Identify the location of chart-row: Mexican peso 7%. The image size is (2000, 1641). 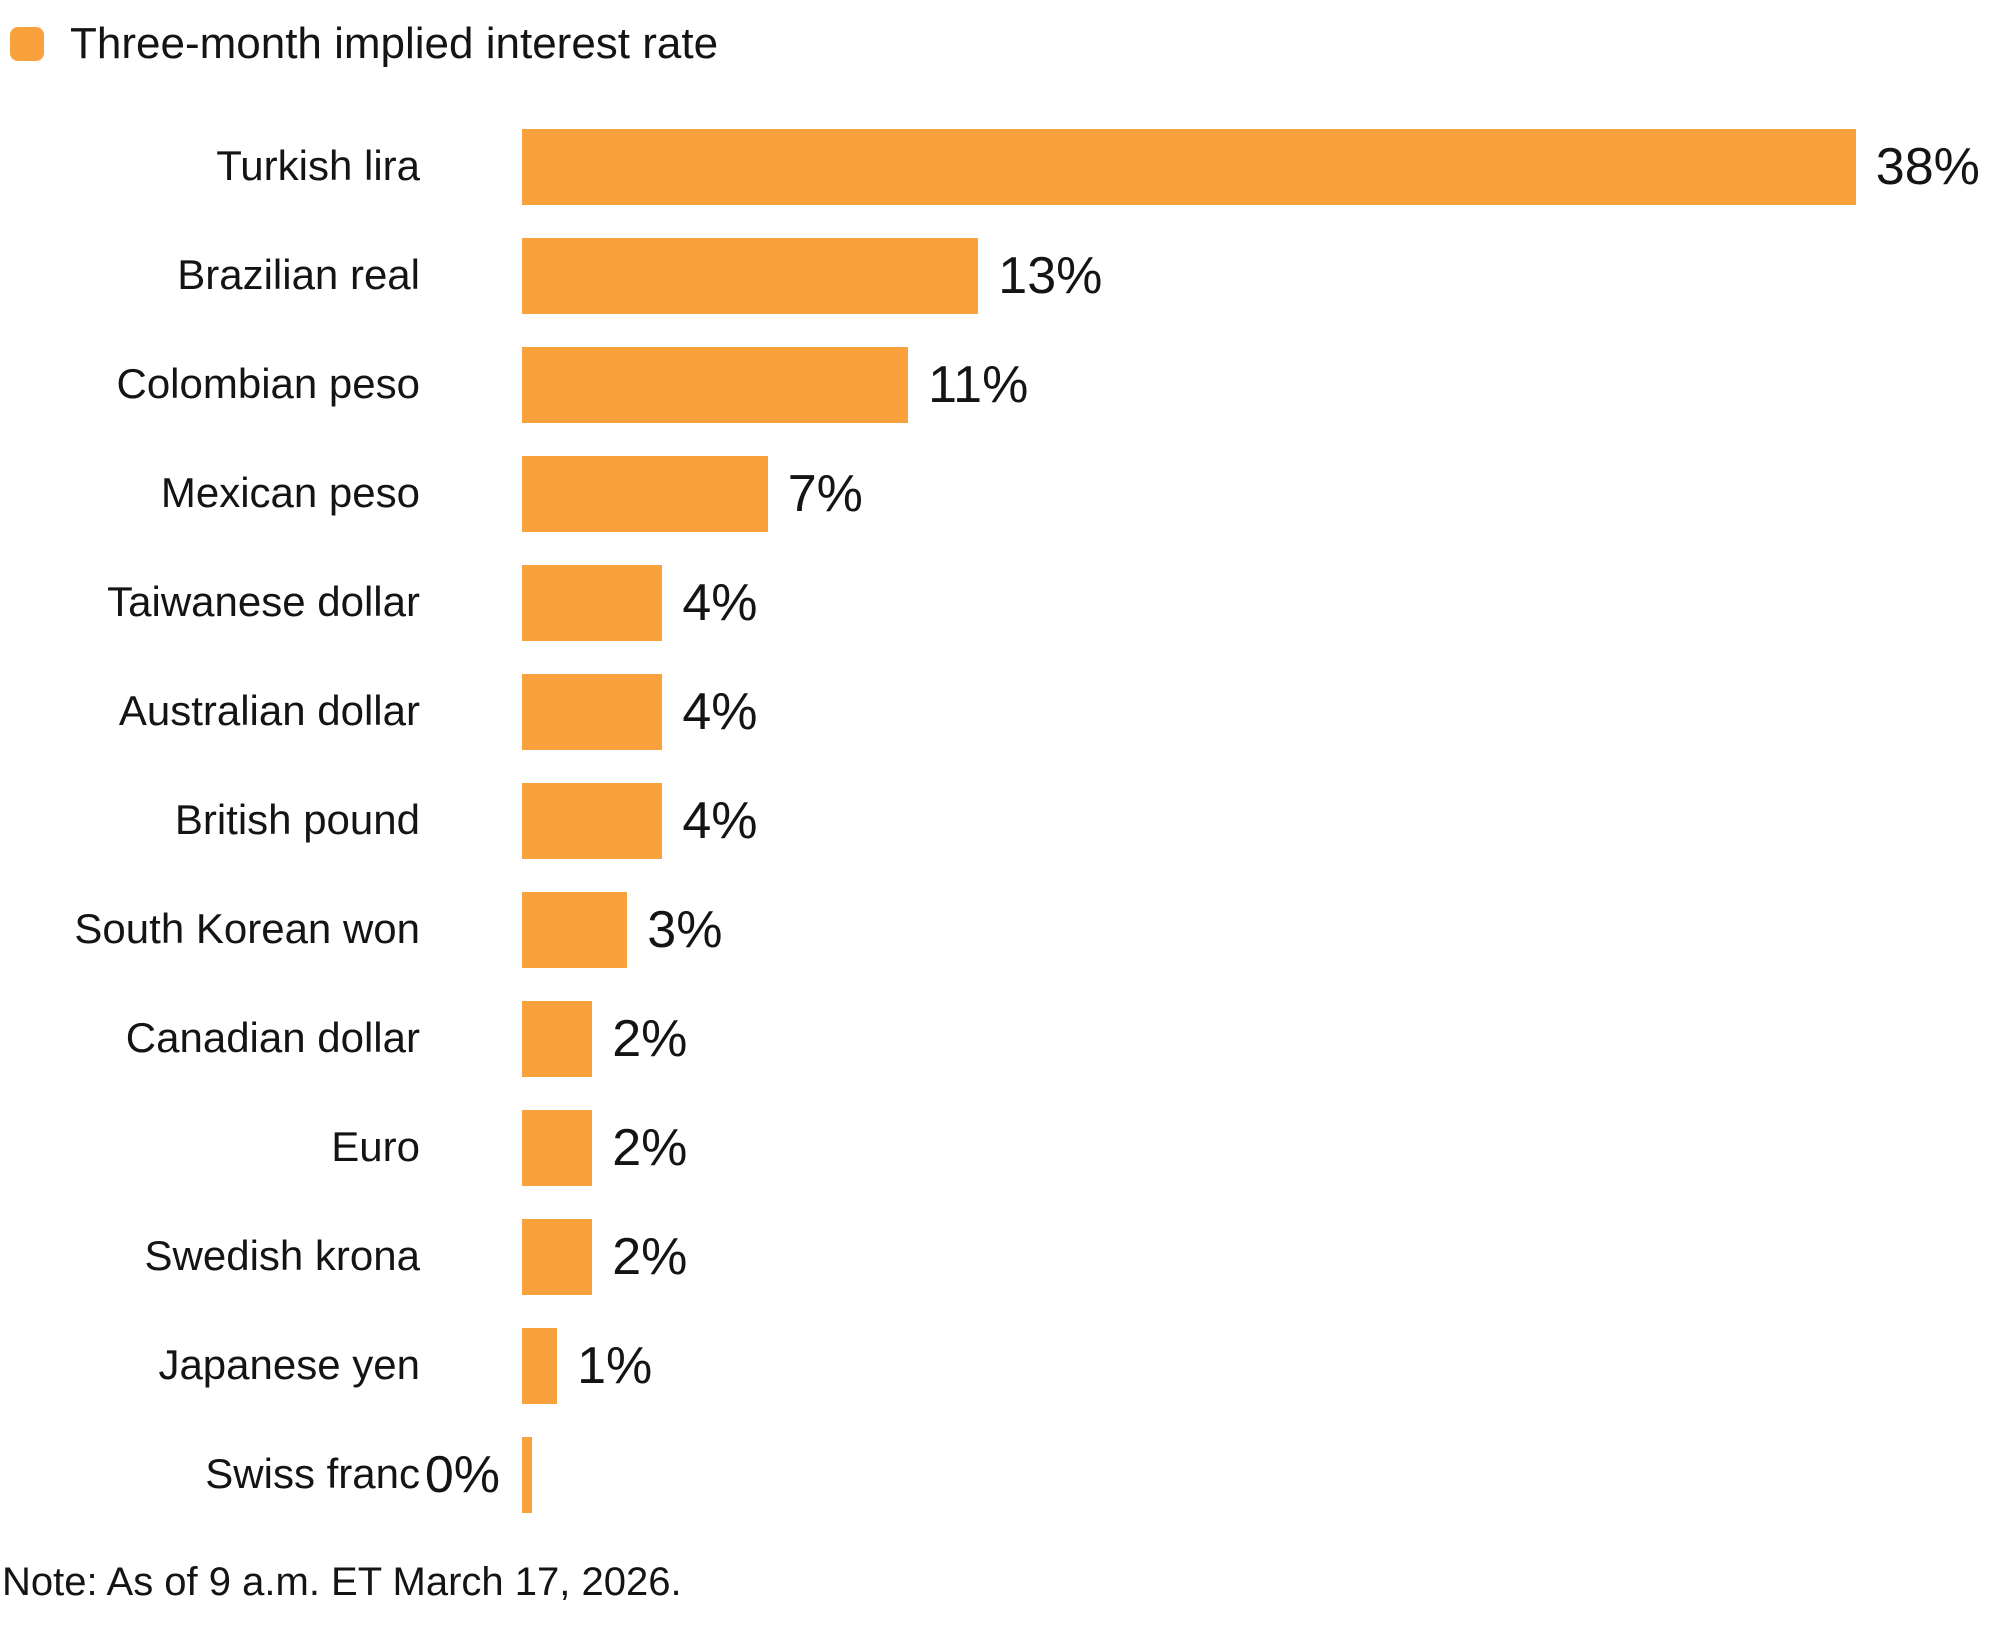
(1000, 493).